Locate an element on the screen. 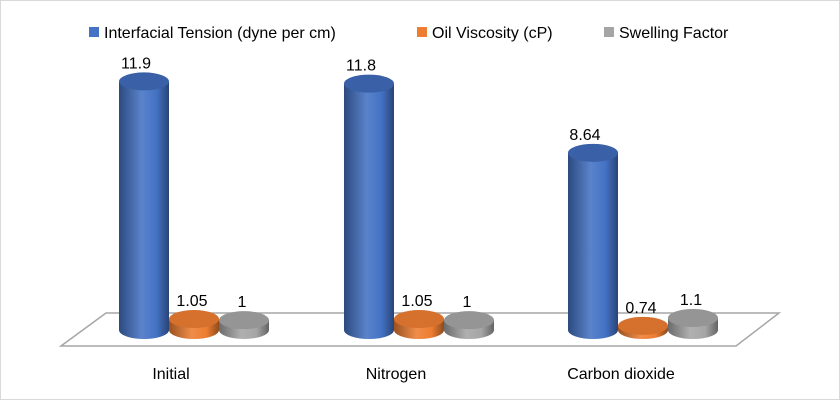  bar-nitrogen-series-0: 11.8 is located at coordinates (369, 198).